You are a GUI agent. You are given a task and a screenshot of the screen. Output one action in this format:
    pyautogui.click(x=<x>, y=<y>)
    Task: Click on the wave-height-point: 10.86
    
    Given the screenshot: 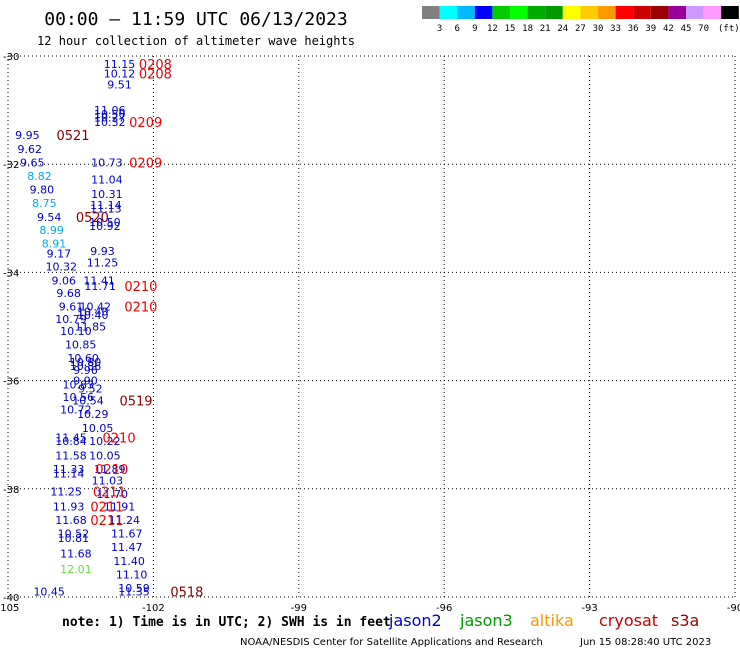 What is the action you would take?
    pyautogui.click(x=86, y=366)
    